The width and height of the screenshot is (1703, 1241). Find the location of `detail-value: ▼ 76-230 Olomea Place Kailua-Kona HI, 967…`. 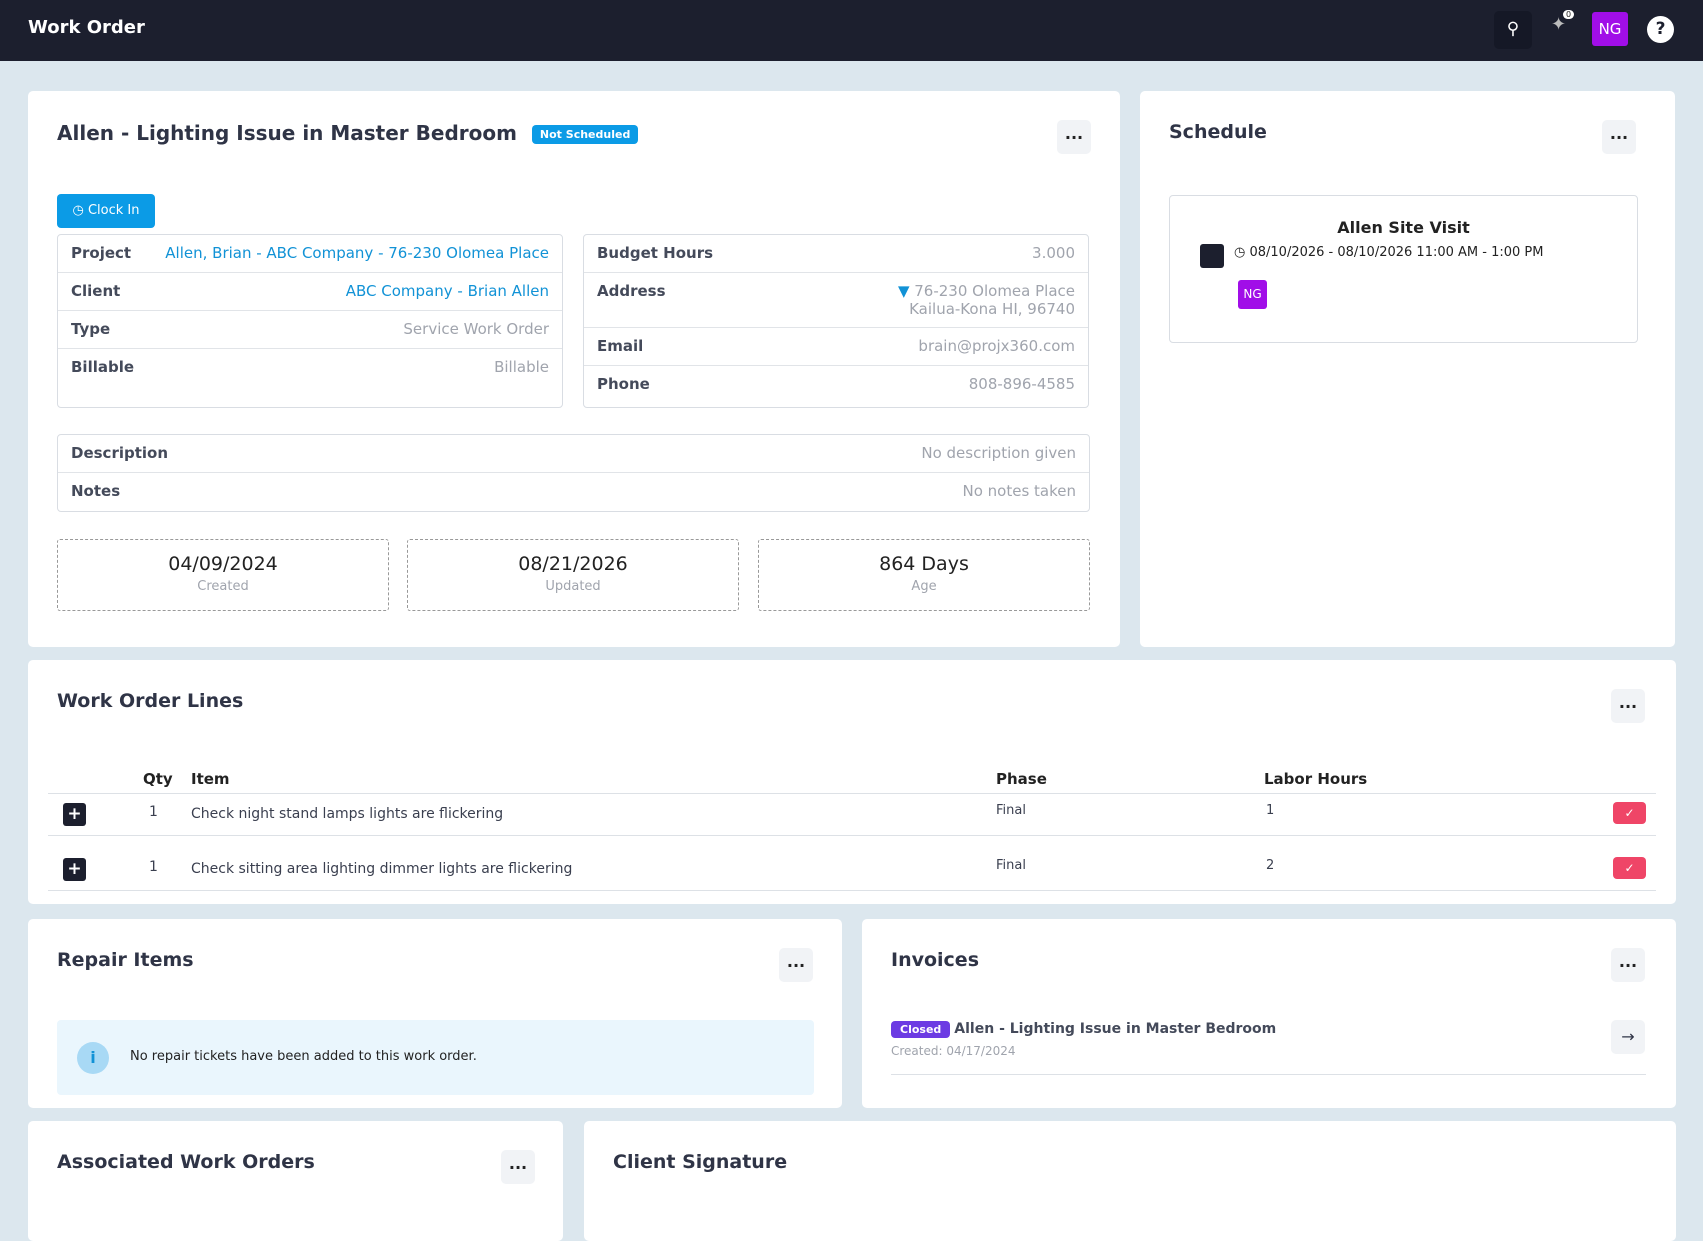

detail-value: ▼ 76-230 Olomea Place Kailua-Kona HI, 967… is located at coordinates (986, 300).